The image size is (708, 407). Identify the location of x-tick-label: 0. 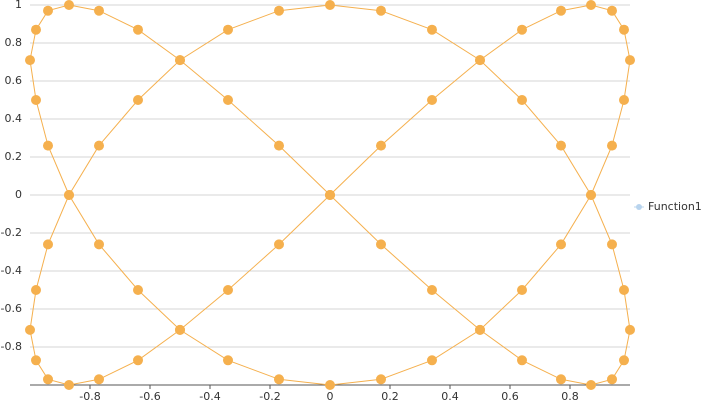
(330, 396).